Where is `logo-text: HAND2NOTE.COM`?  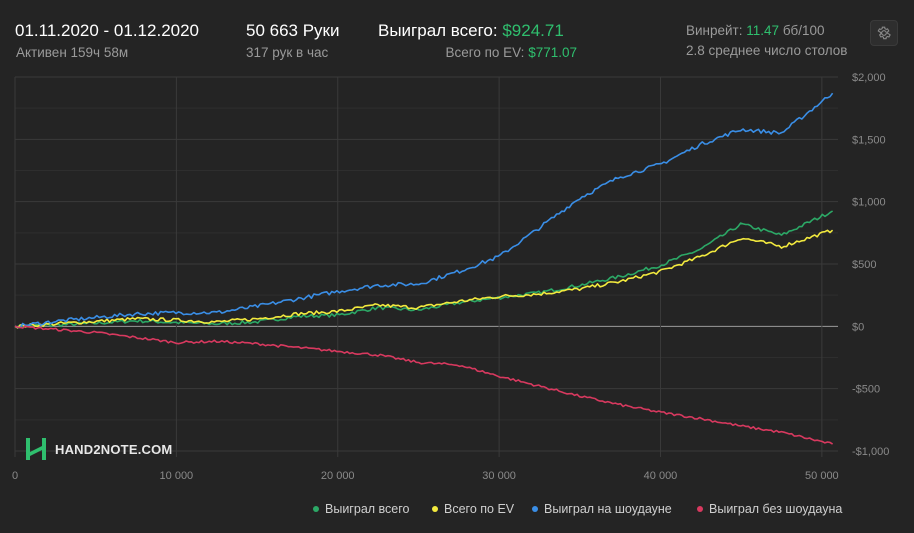 logo-text: HAND2NOTE.COM is located at coordinates (114, 449).